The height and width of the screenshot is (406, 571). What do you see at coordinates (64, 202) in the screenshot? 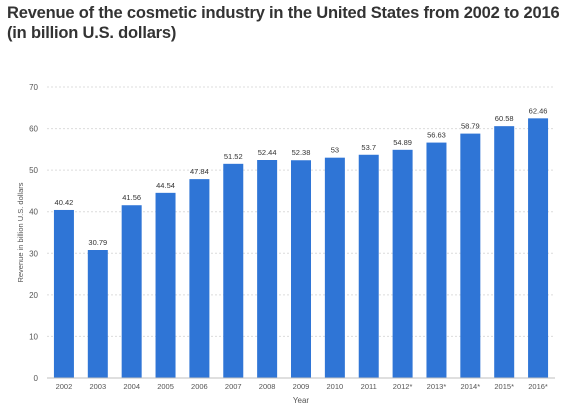
I see `data-label: 40.42` at bounding box center [64, 202].